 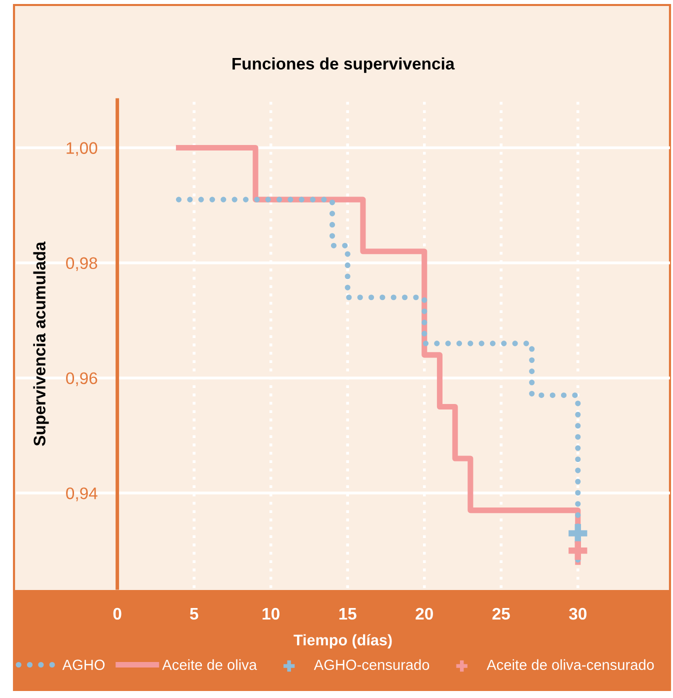 I want to click on legend-label: AGHO-censurado, so click(x=372, y=664).